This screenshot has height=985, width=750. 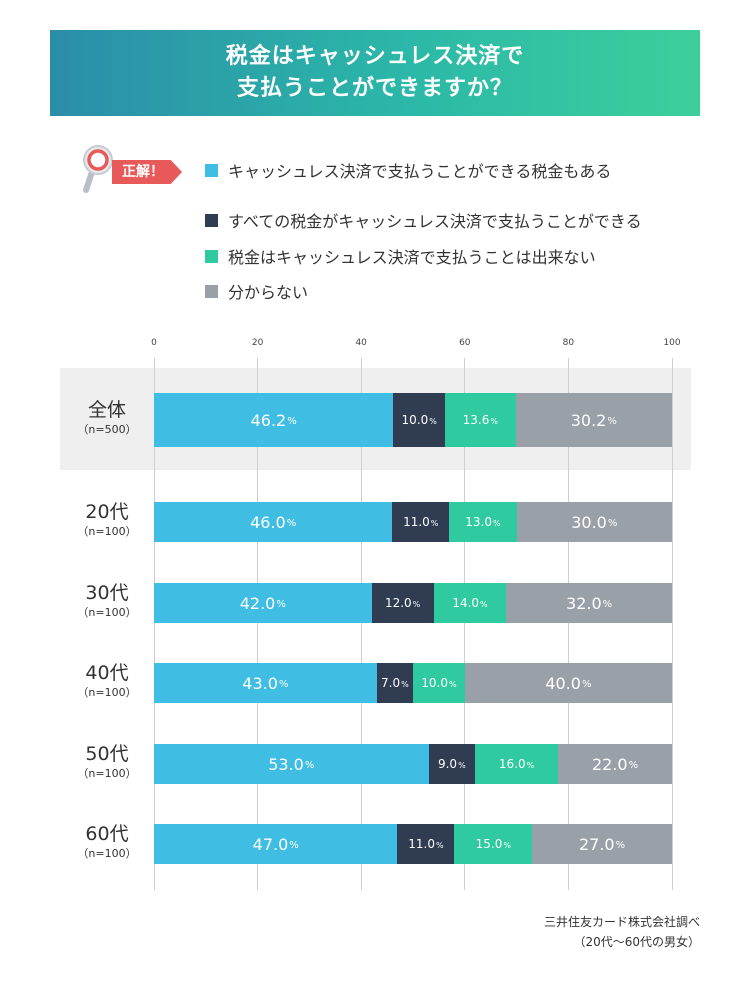 I want to click on bar-segment: 12.0%, so click(x=402, y=603).